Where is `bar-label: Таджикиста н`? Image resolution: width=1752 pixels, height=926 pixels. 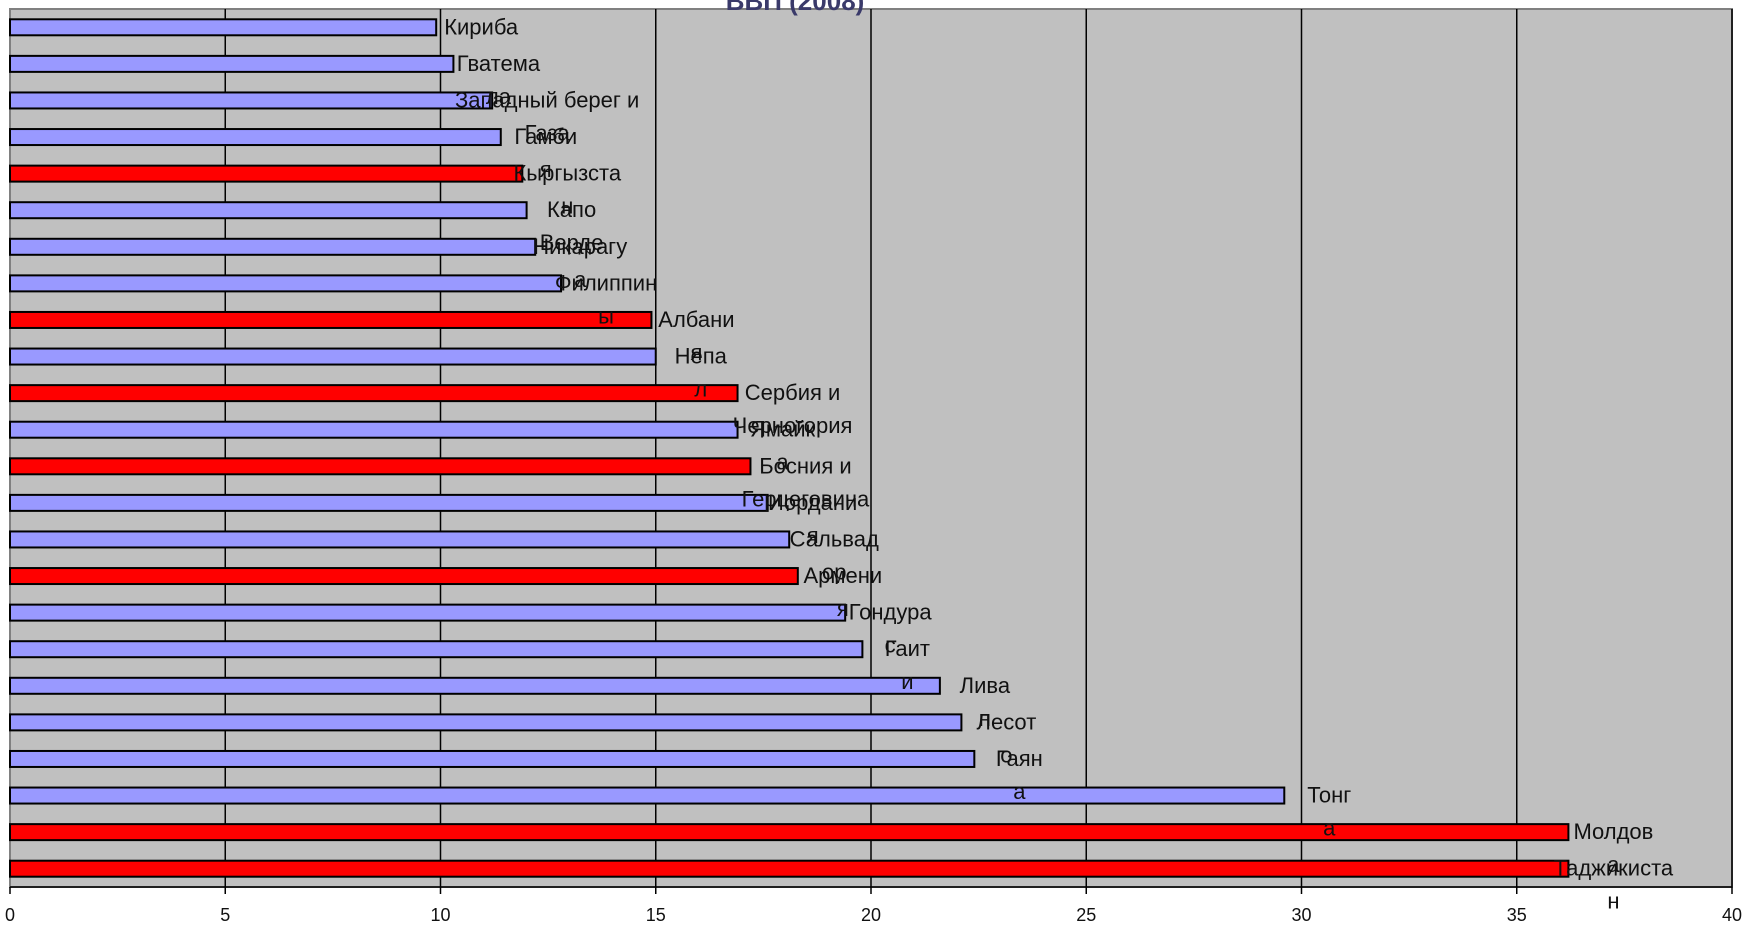 bar-label: Таджикиста н is located at coordinates (1614, 885).